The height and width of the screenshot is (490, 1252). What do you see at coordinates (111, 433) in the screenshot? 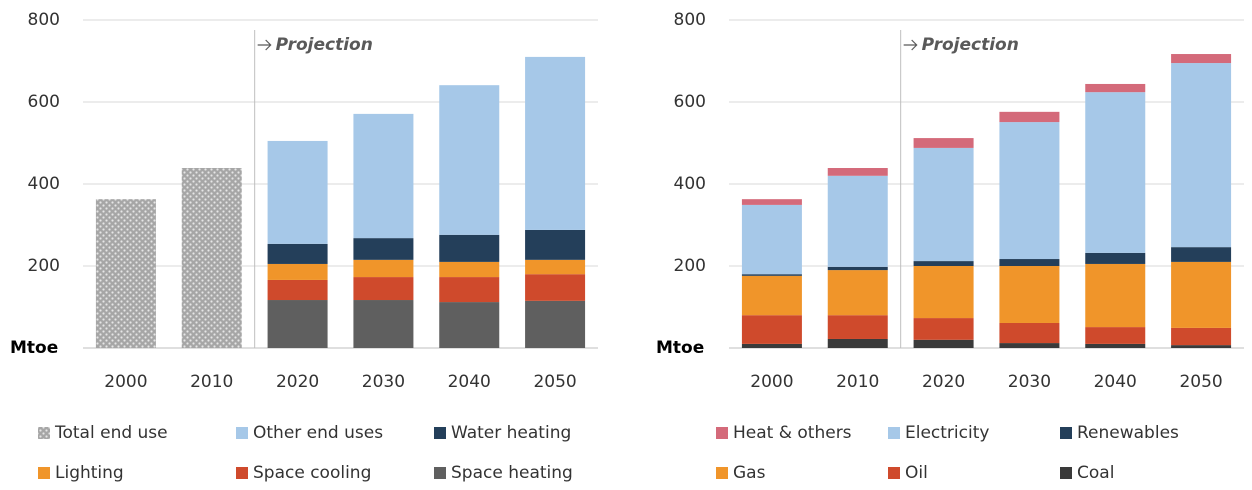
I see `legend-label: Total end use` at bounding box center [111, 433].